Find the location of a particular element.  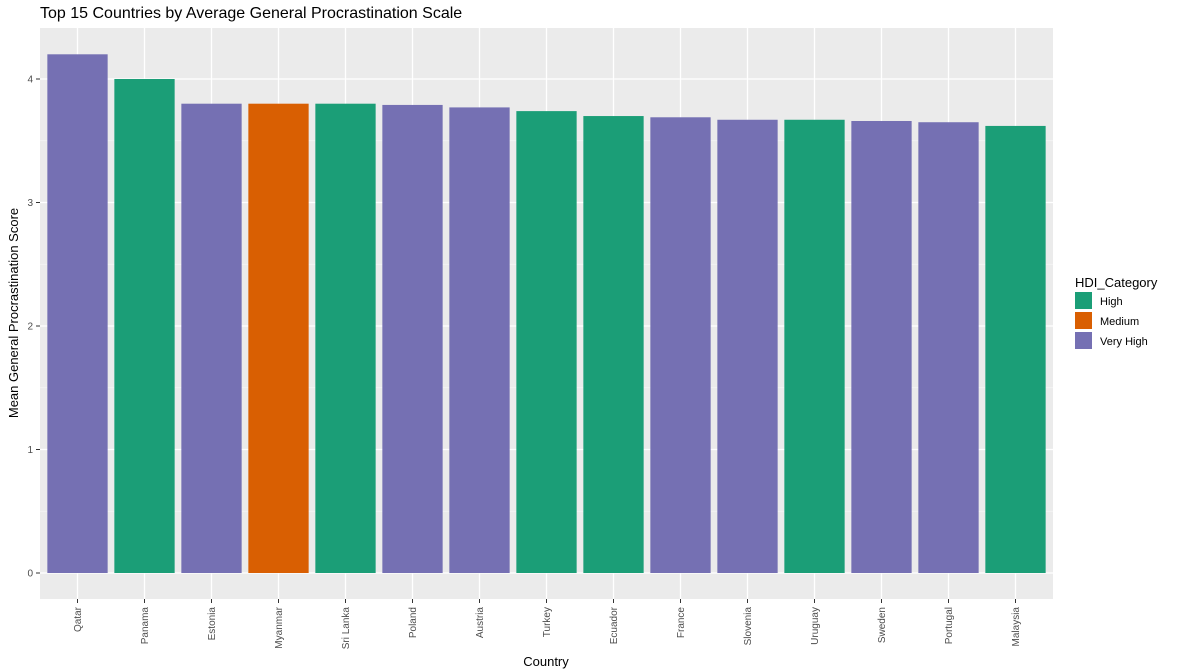

legend-label: Medium is located at coordinates (1119, 322).